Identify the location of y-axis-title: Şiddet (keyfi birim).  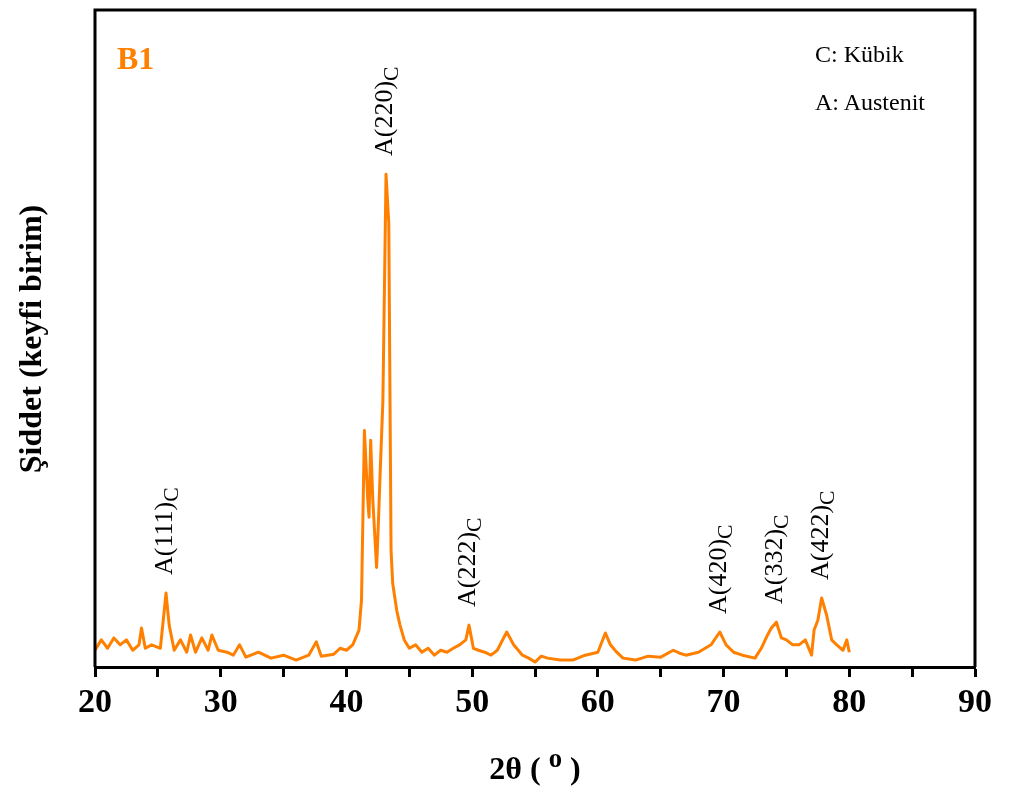
(30, 338).